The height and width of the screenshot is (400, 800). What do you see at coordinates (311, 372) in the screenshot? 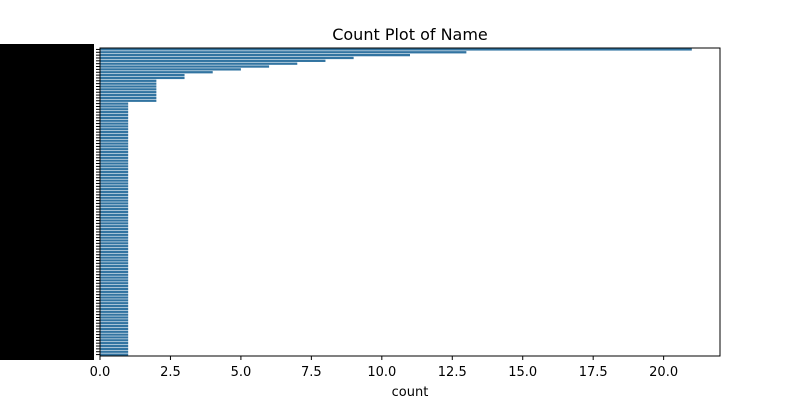
I see `x-tick-label: 7.5` at bounding box center [311, 372].